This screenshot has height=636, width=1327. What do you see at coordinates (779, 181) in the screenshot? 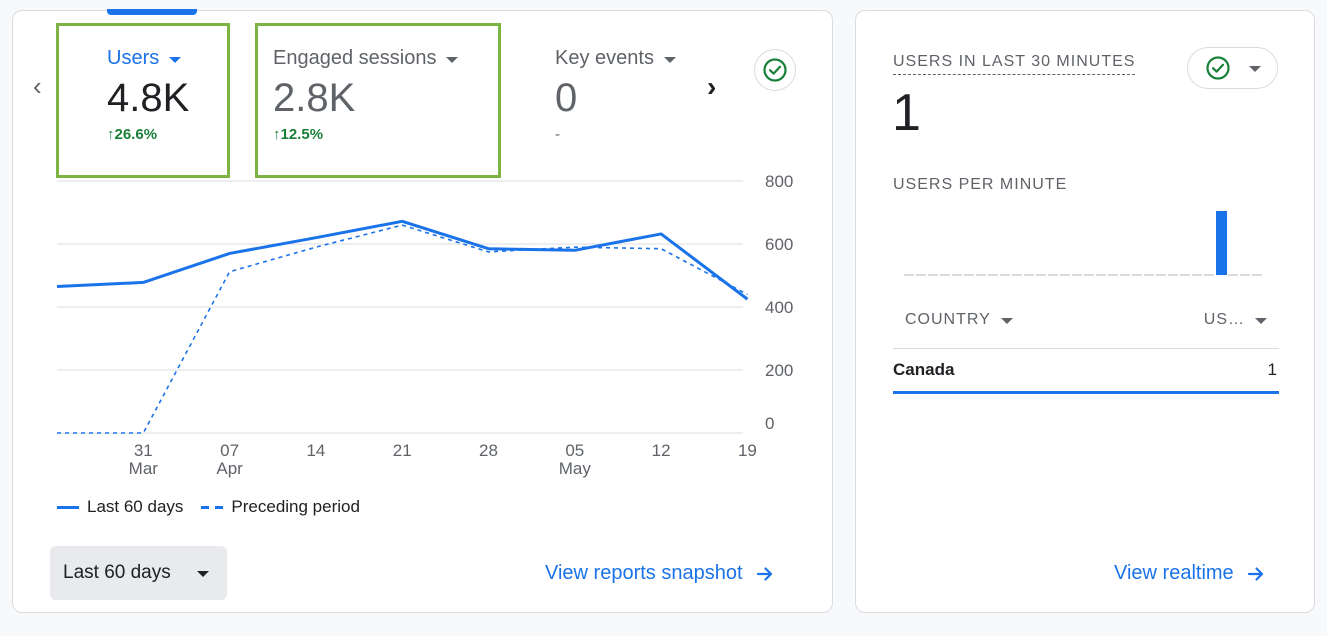
I see `y-tick-label: 800` at bounding box center [779, 181].